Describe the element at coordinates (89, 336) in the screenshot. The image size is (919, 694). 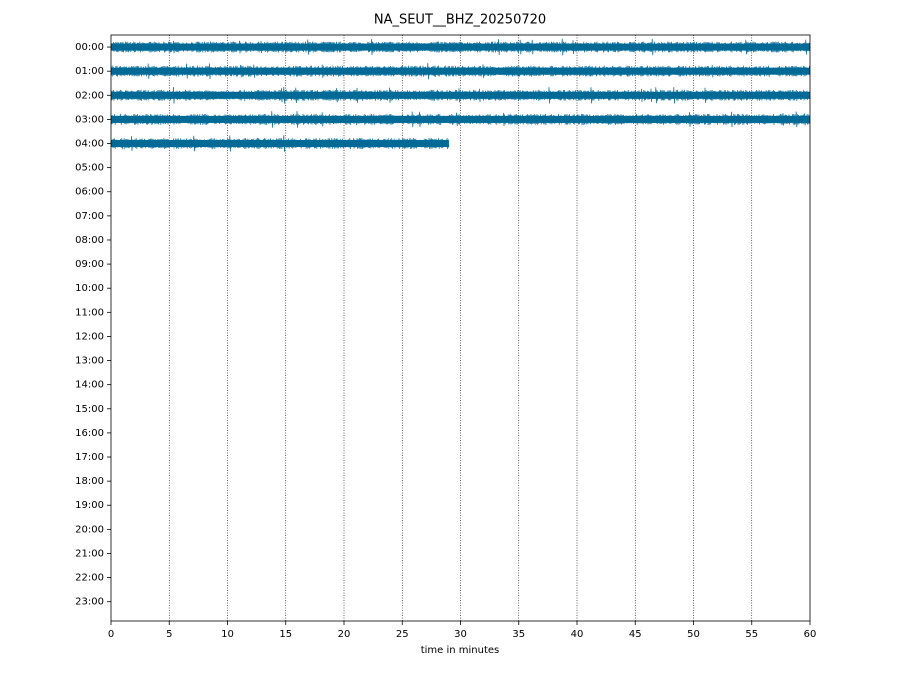
I see `y-tick-label: 12:00` at that location.